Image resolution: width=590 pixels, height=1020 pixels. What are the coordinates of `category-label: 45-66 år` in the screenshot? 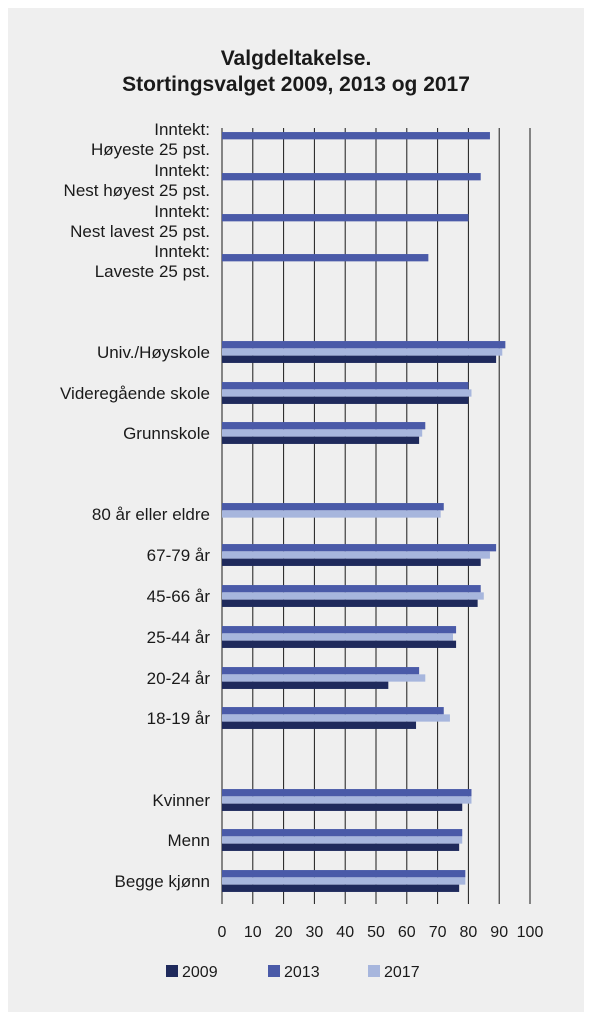 It's located at (179, 596).